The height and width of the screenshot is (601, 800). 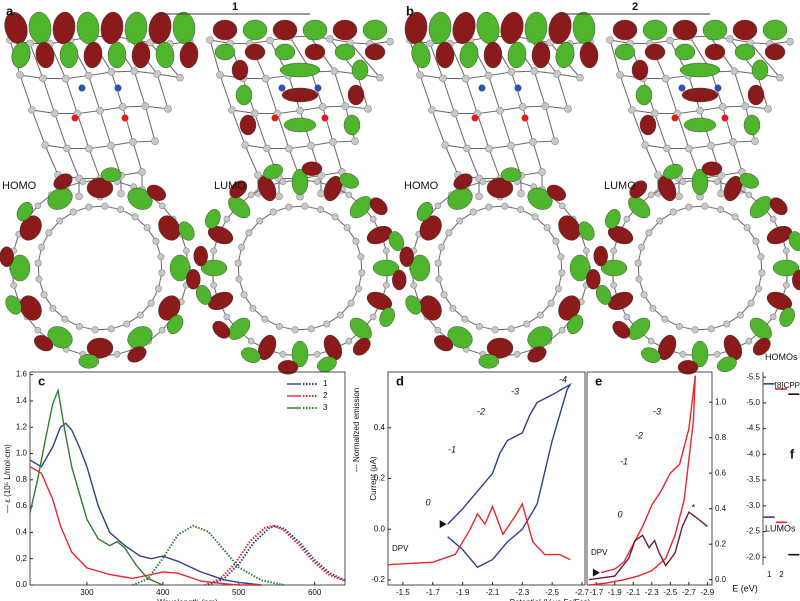 I want to click on annotation: DPV, so click(x=599, y=552).